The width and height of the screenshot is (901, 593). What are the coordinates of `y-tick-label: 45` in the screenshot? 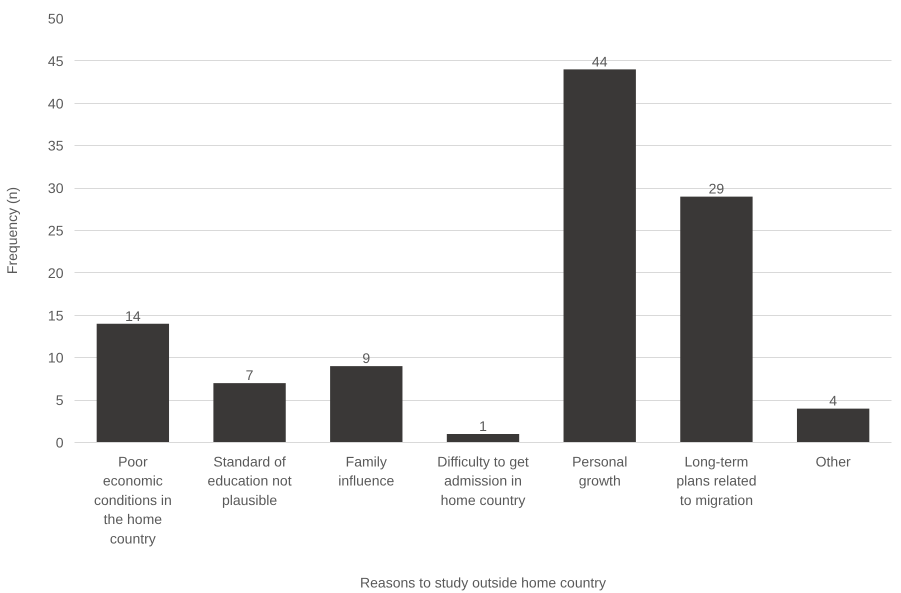 It's located at (56, 60).